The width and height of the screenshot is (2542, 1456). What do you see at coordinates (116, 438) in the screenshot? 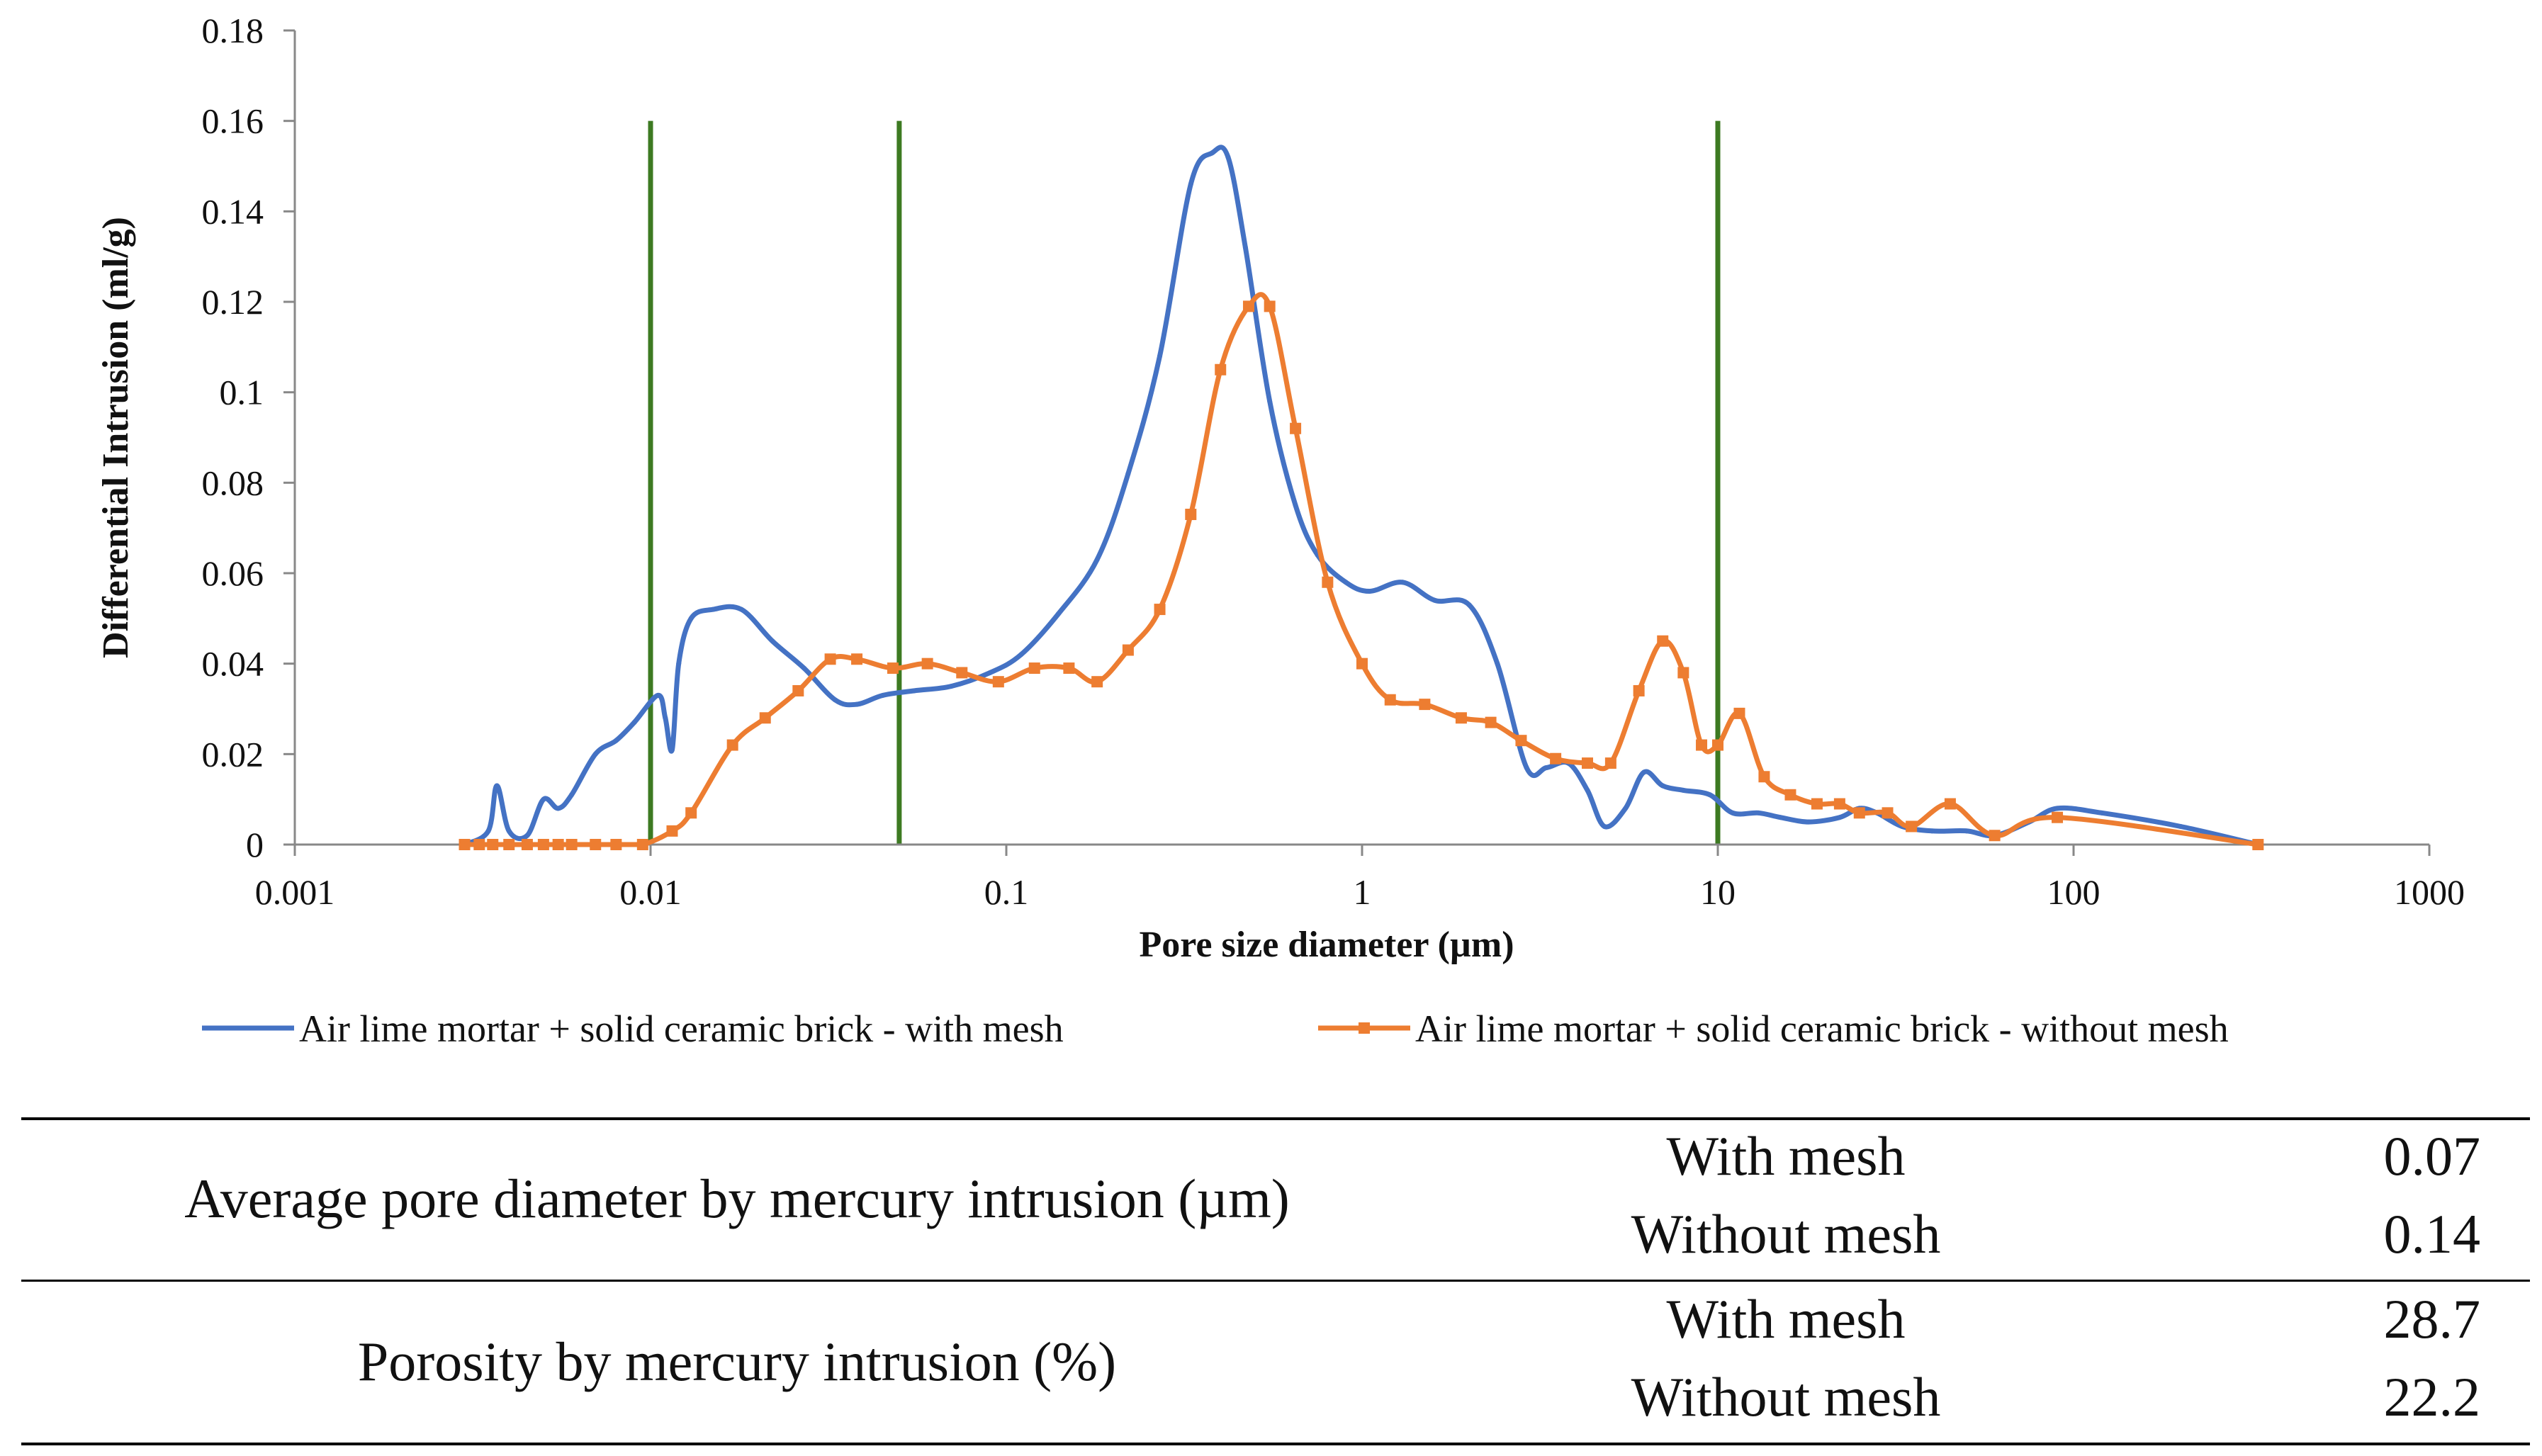
I see `y-axis-title: Differential Intrusion (ml/g)` at bounding box center [116, 438].